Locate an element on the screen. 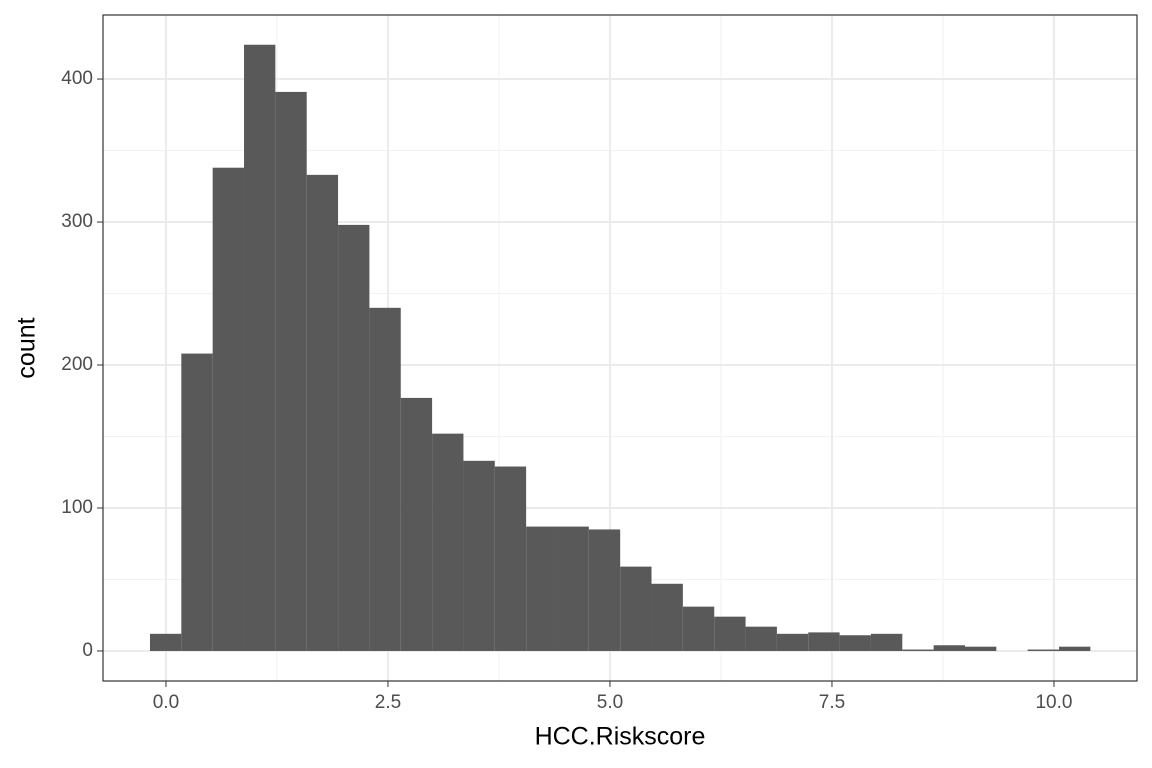 This screenshot has width=1152, height=768. y-tick-label: 100 is located at coordinates (77, 507).